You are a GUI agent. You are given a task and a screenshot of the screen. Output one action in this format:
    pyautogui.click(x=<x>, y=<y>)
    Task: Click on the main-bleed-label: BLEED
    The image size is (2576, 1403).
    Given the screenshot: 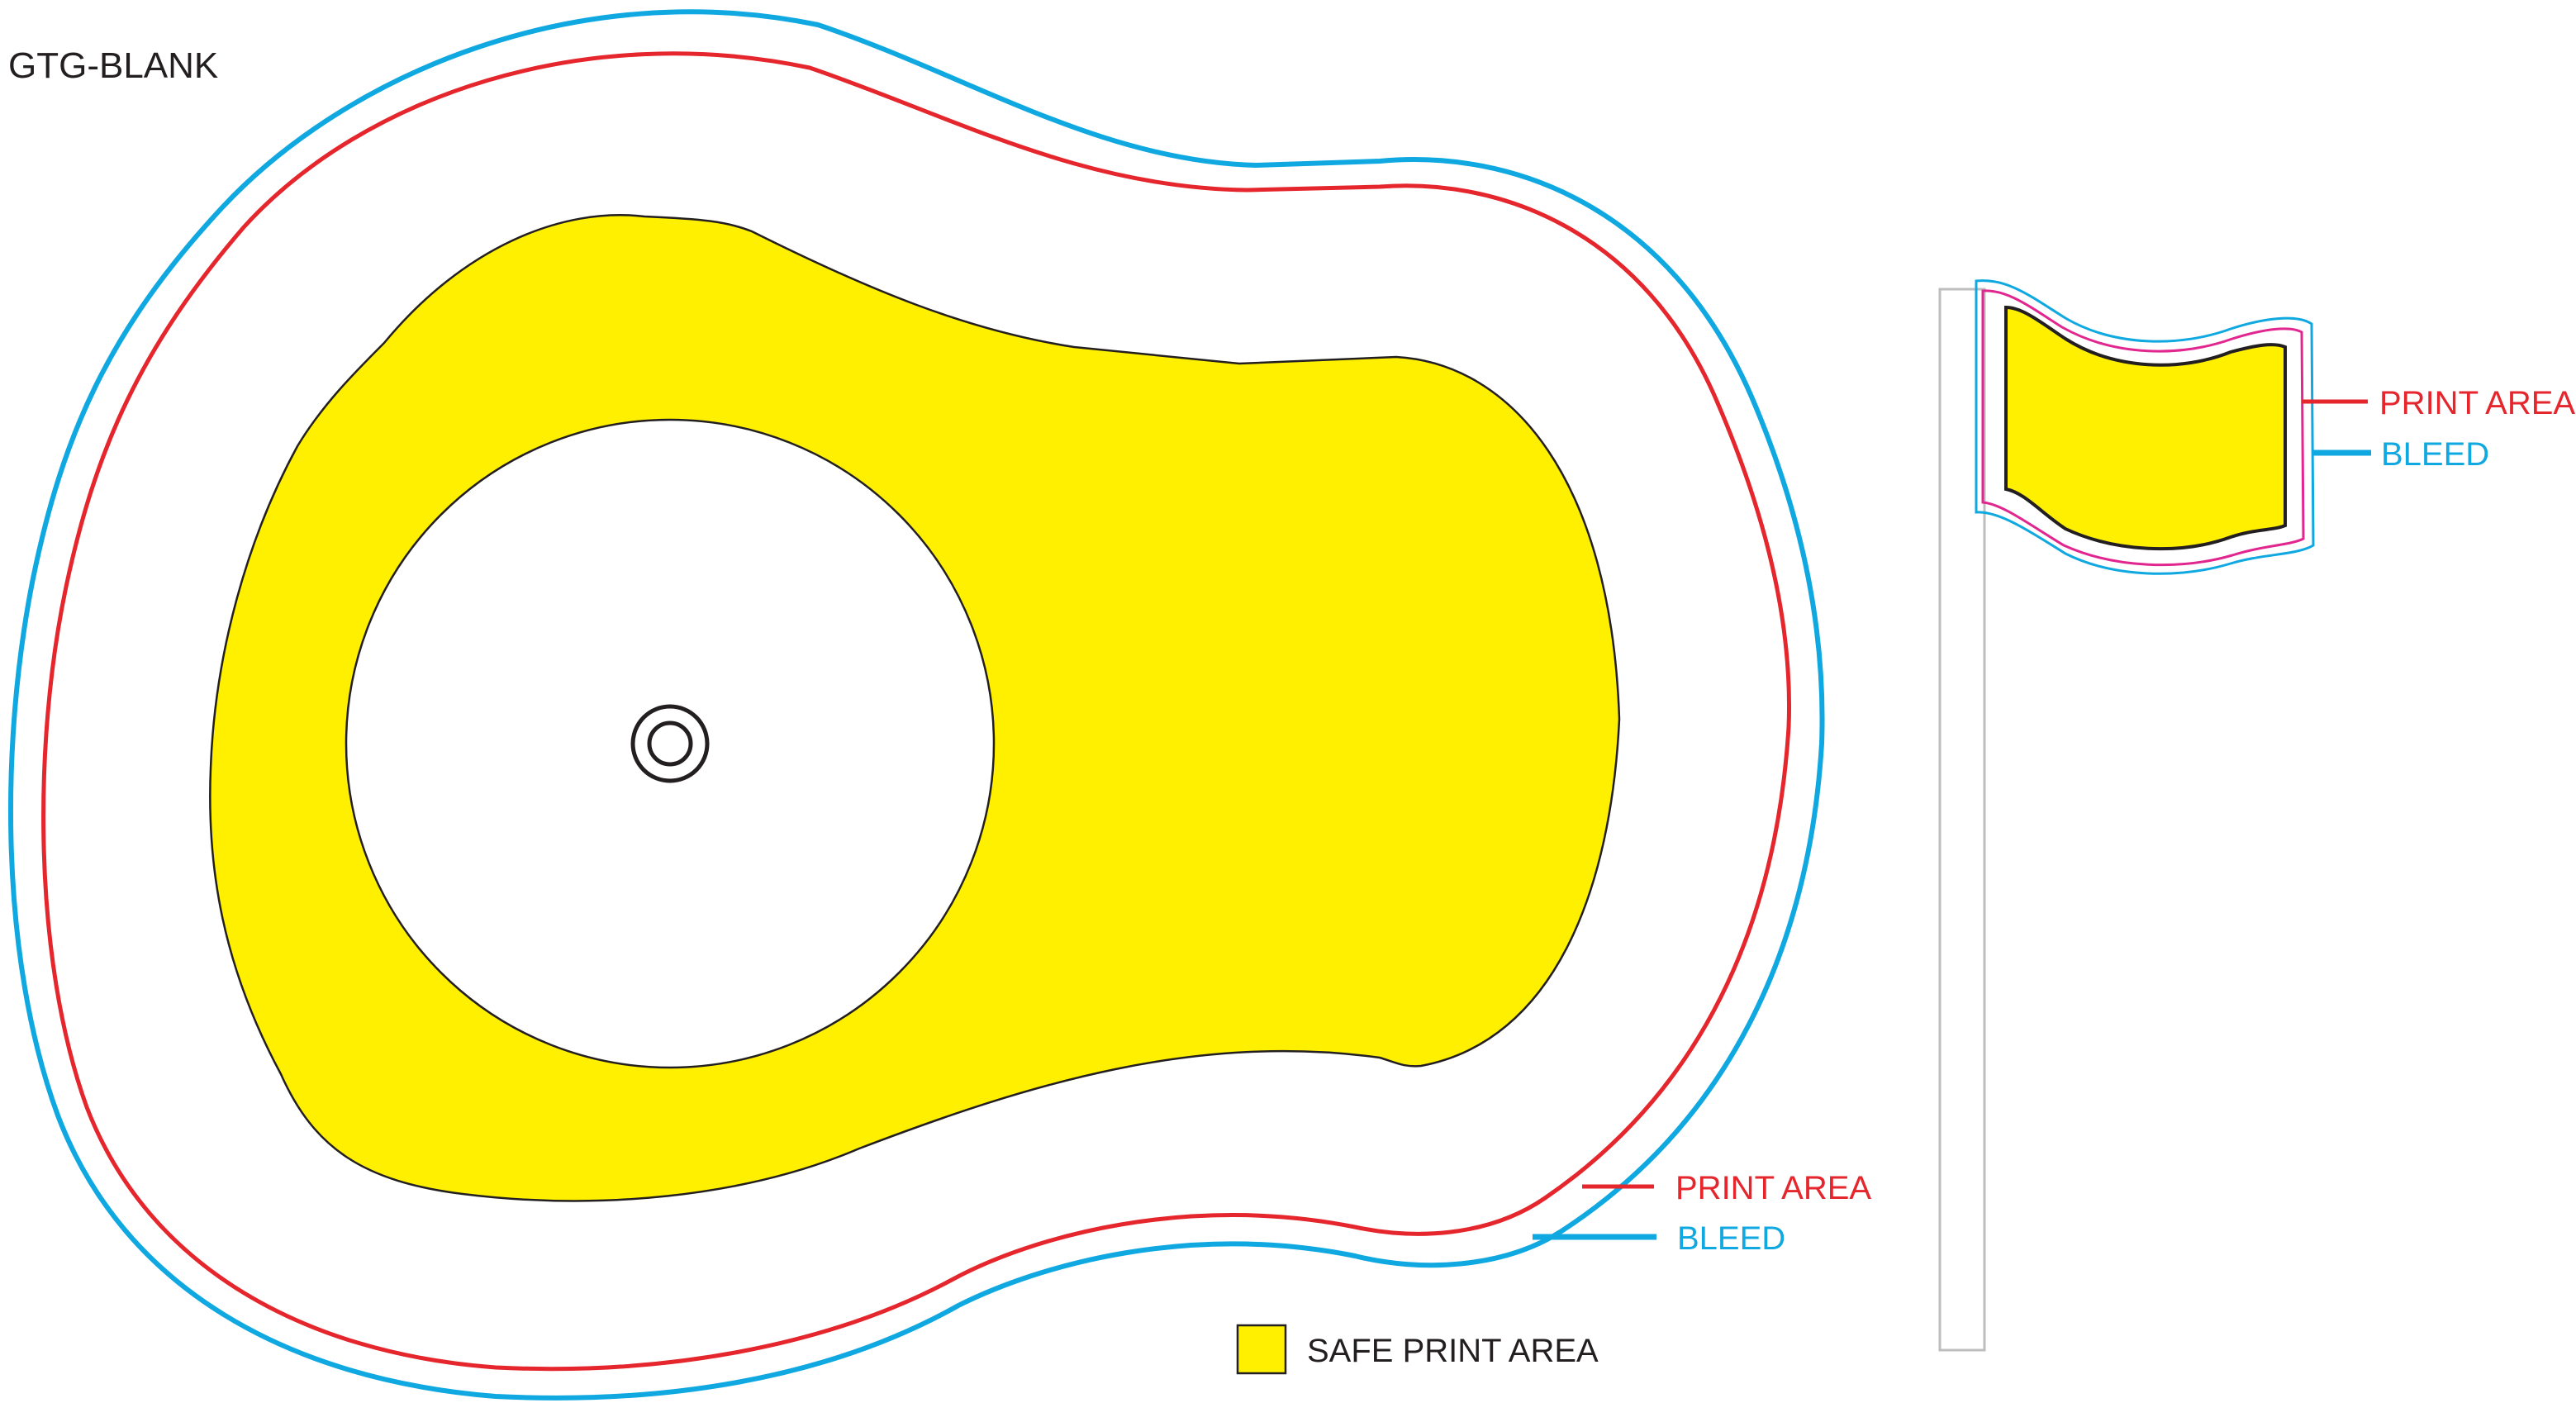 What is the action you would take?
    pyautogui.click(x=1731, y=1238)
    